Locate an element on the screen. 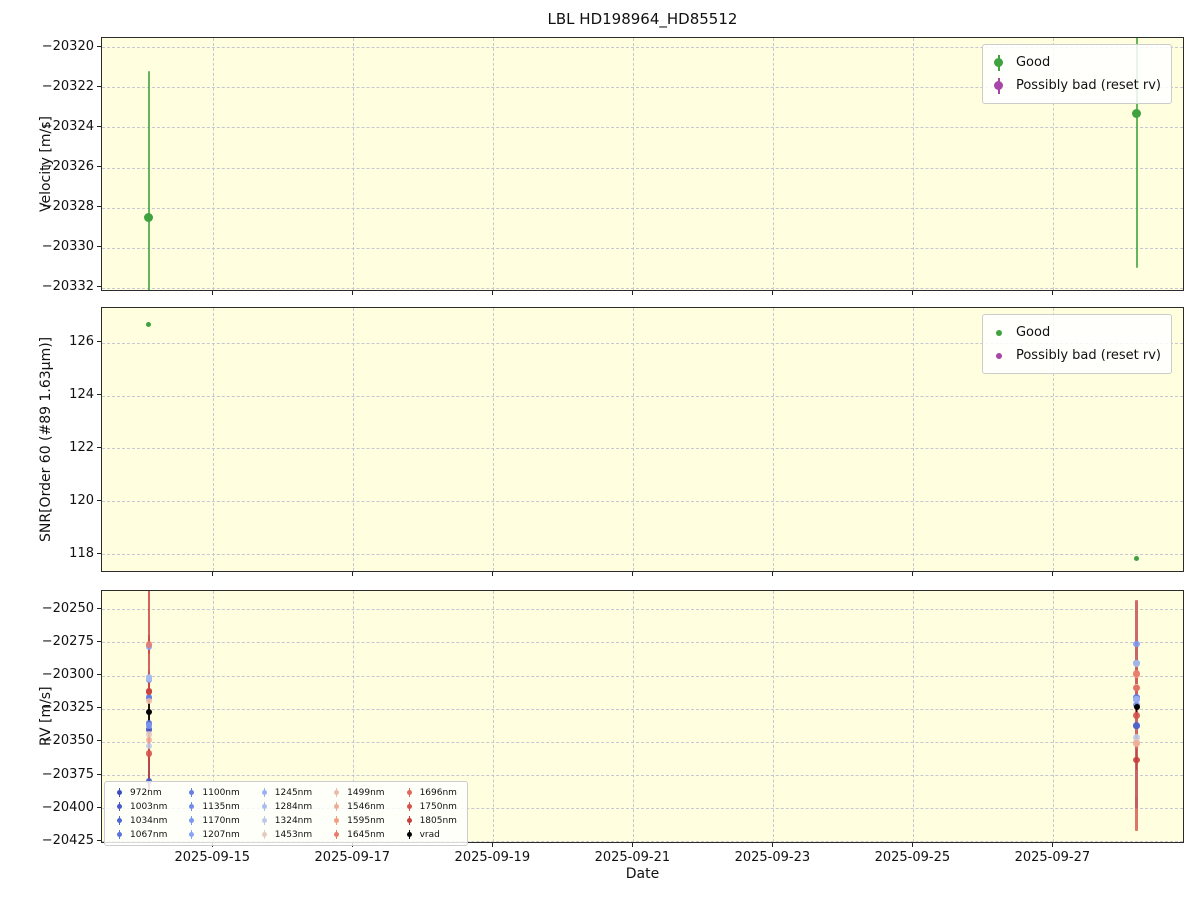 Image resolution: width=1200 pixels, height=900 pixels. data-point-vrad is located at coordinates (1136, 707).